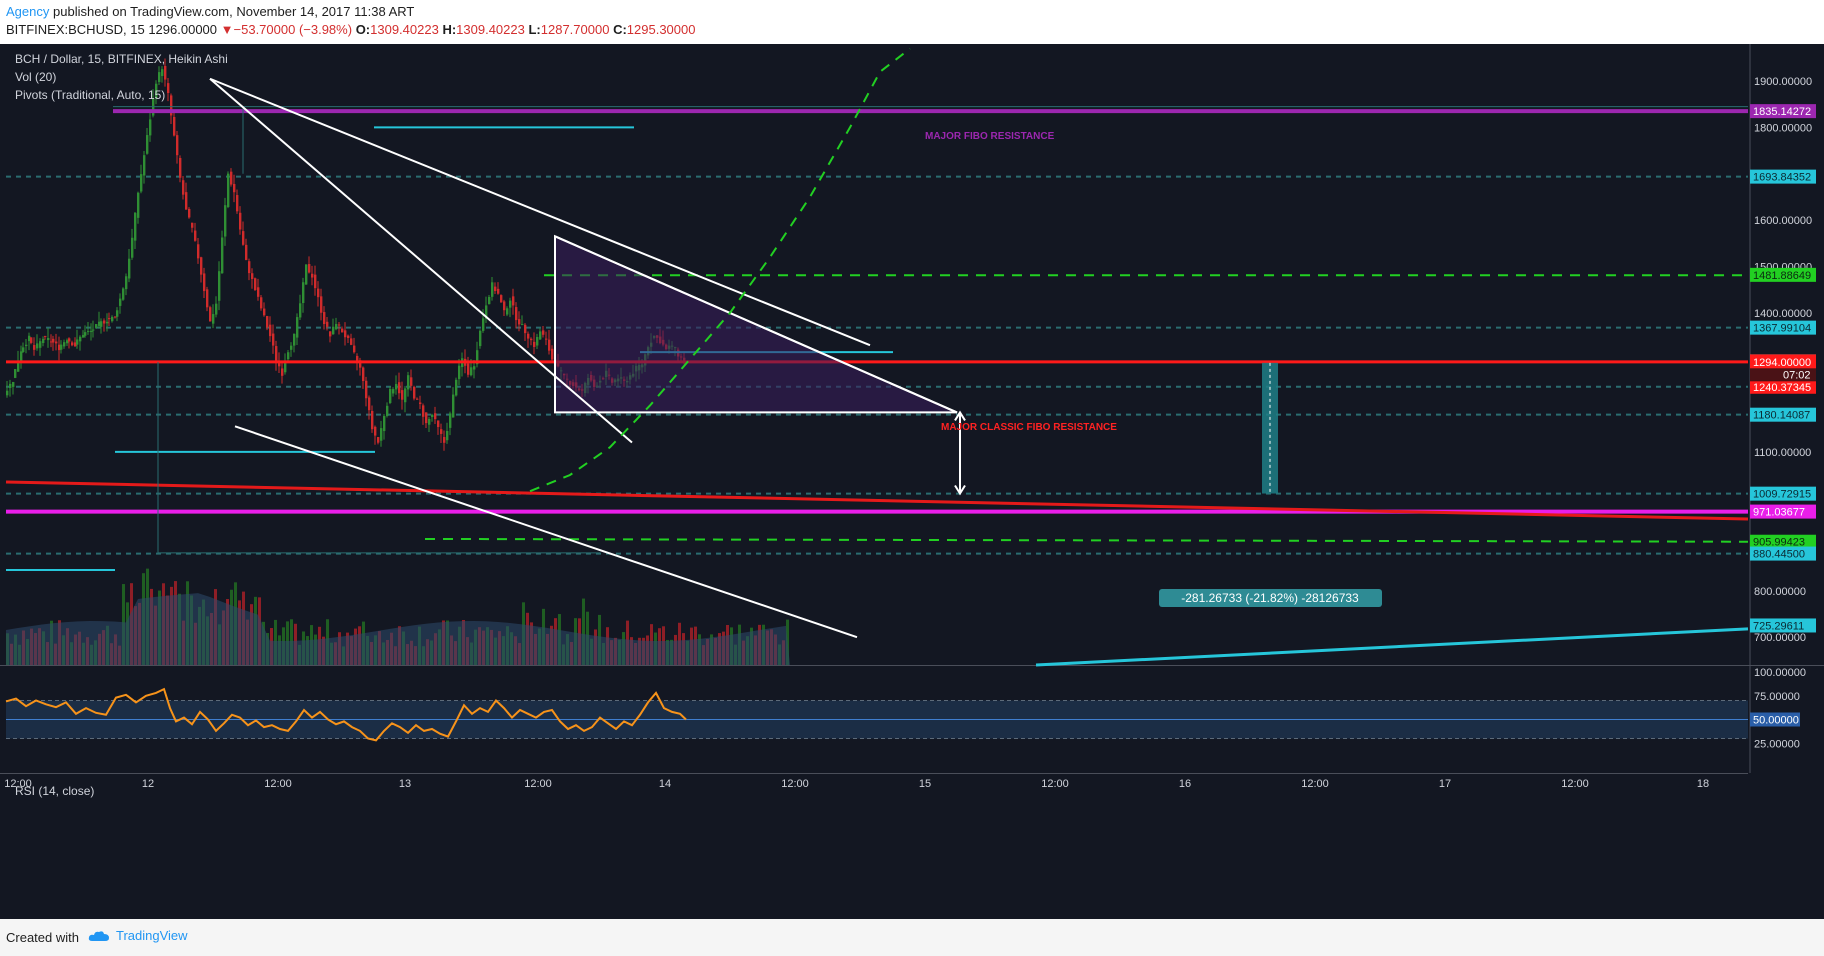 The image size is (1824, 956). What do you see at coordinates (35, 77) in the screenshot?
I see `legend-volume: Vol (20)` at bounding box center [35, 77].